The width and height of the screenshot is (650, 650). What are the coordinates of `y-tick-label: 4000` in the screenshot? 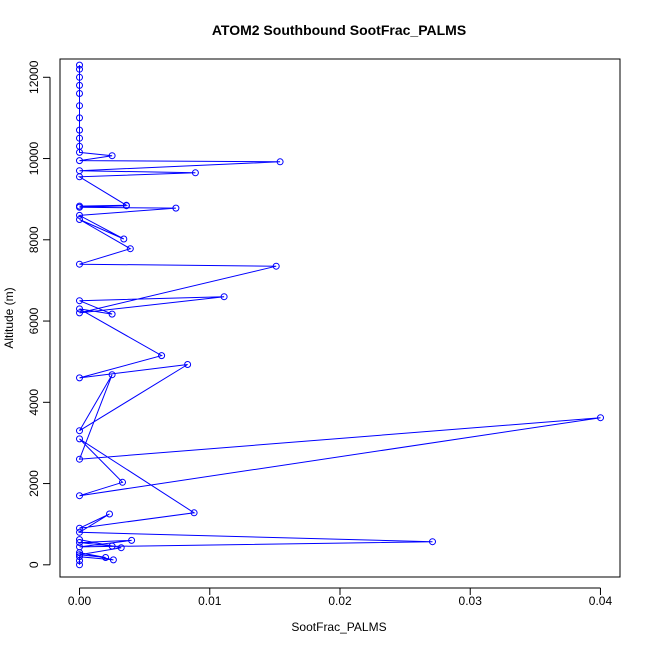 It's located at (34, 402).